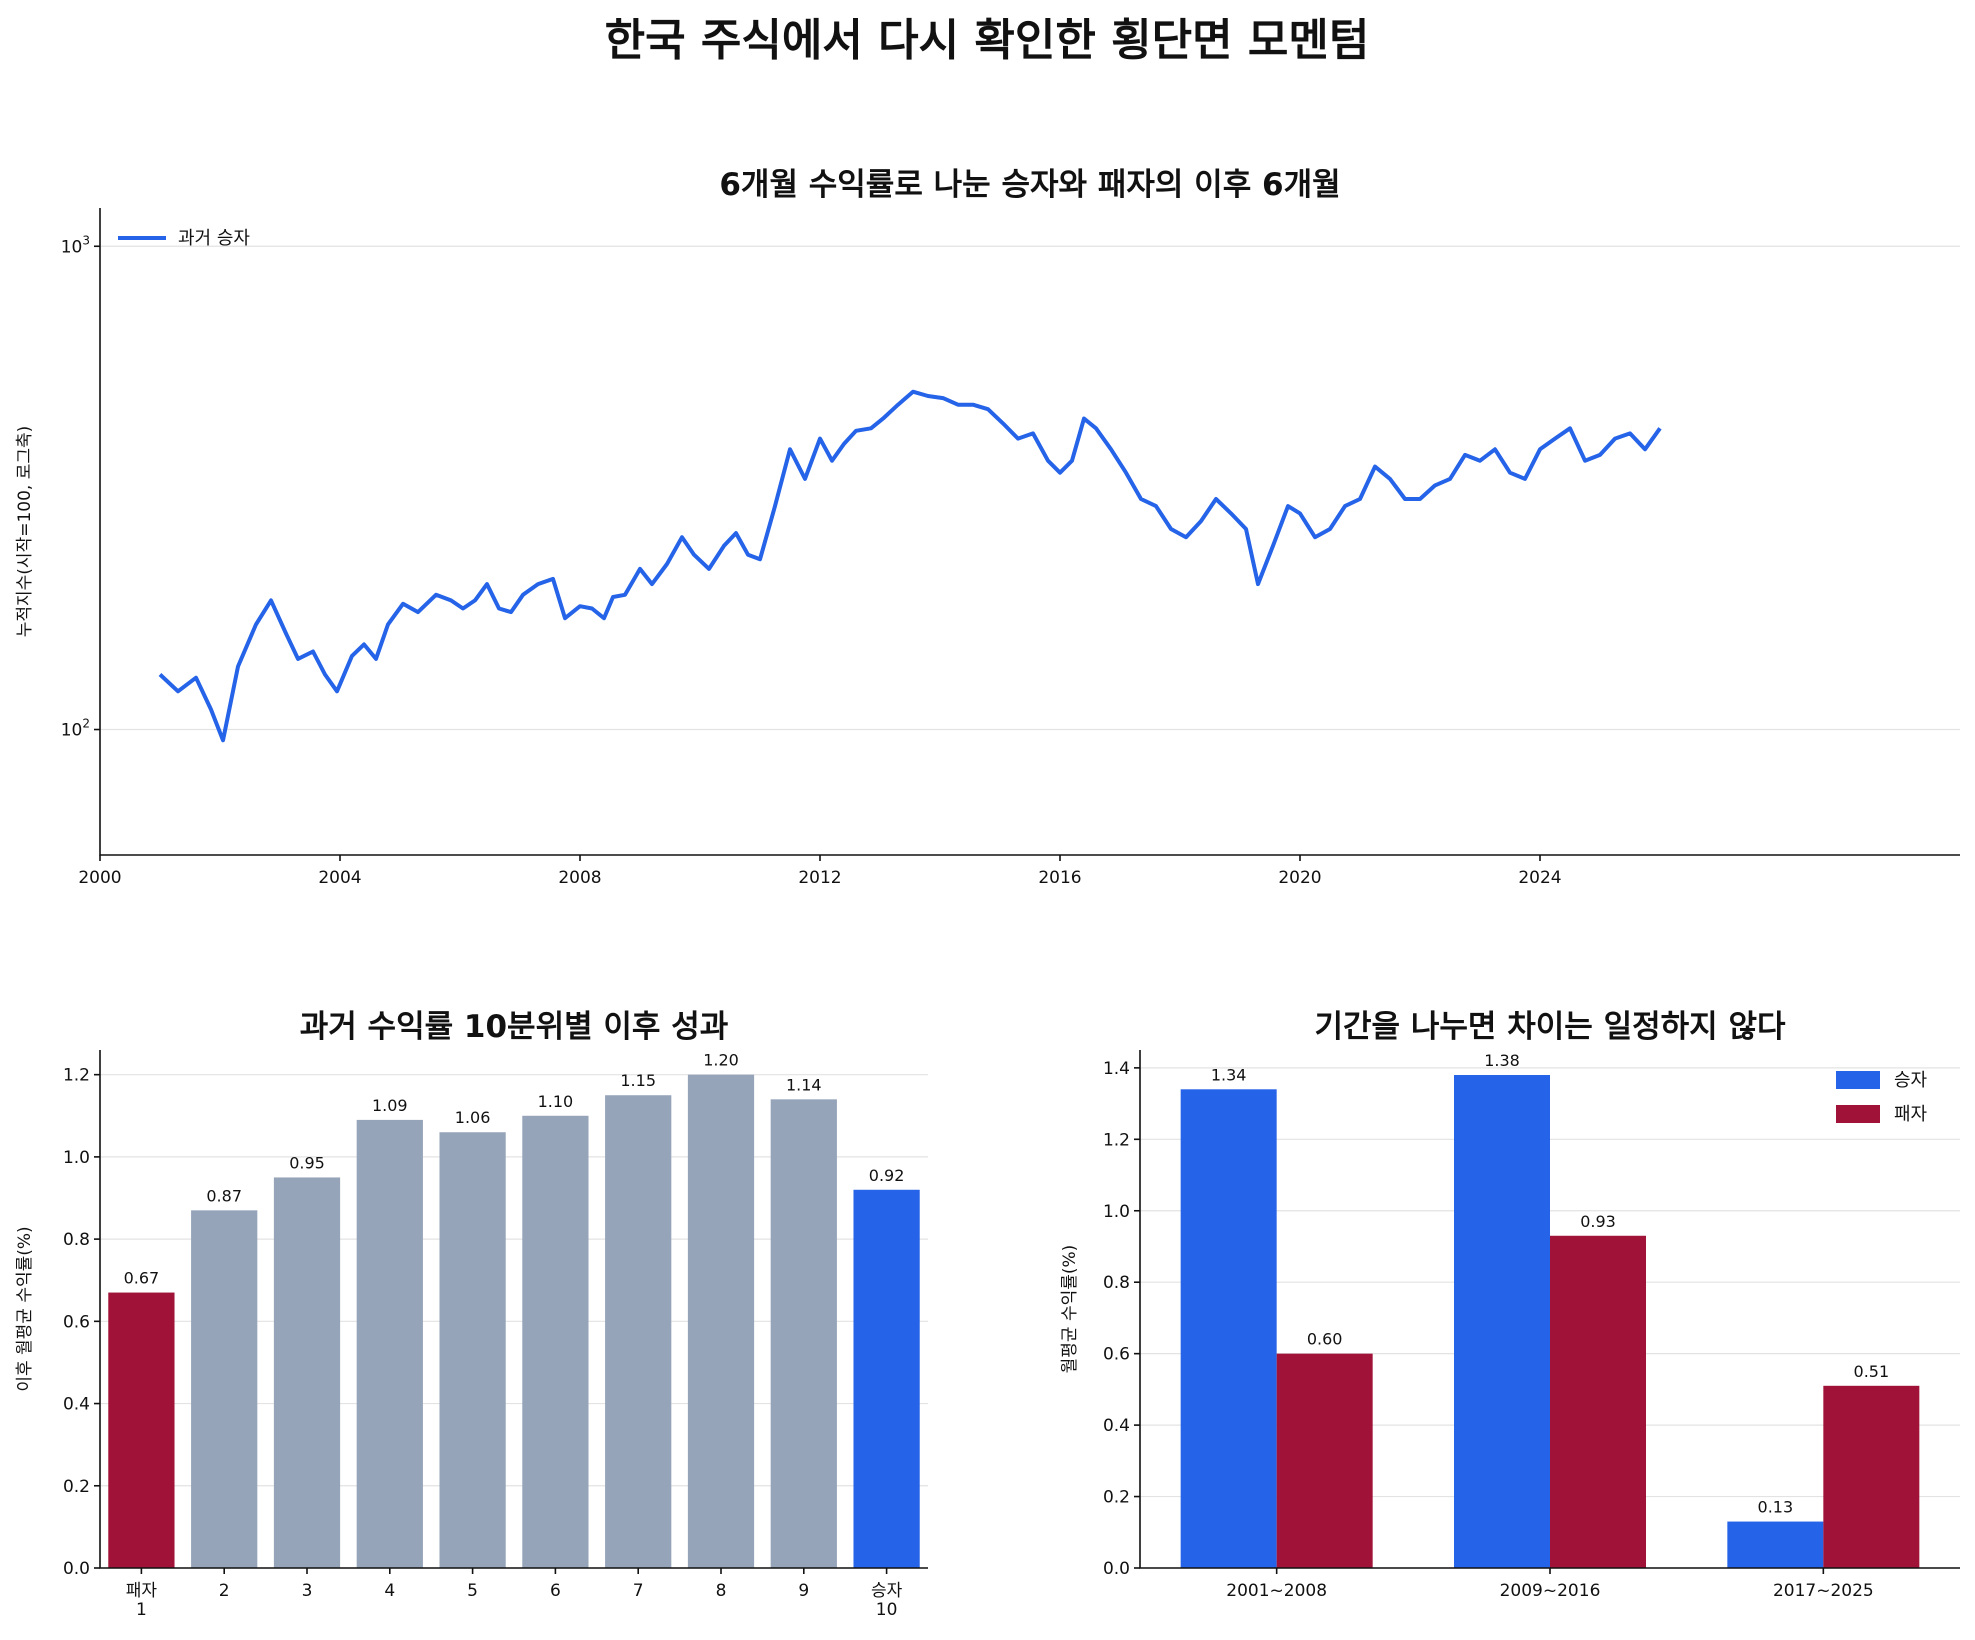  I want to click on period-chart-axes, so click(1549, 1309).